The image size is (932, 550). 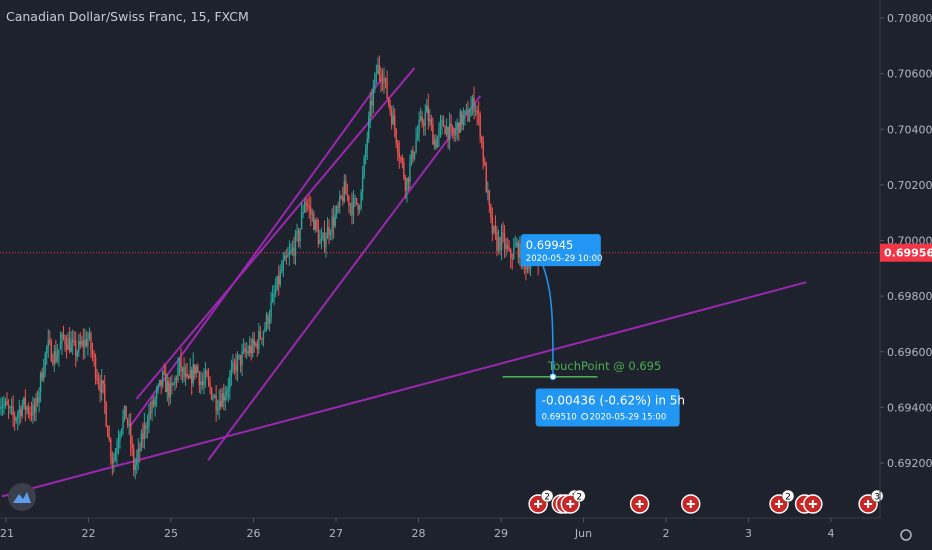 I want to click on price-label: 0.69600, so click(x=909, y=352).